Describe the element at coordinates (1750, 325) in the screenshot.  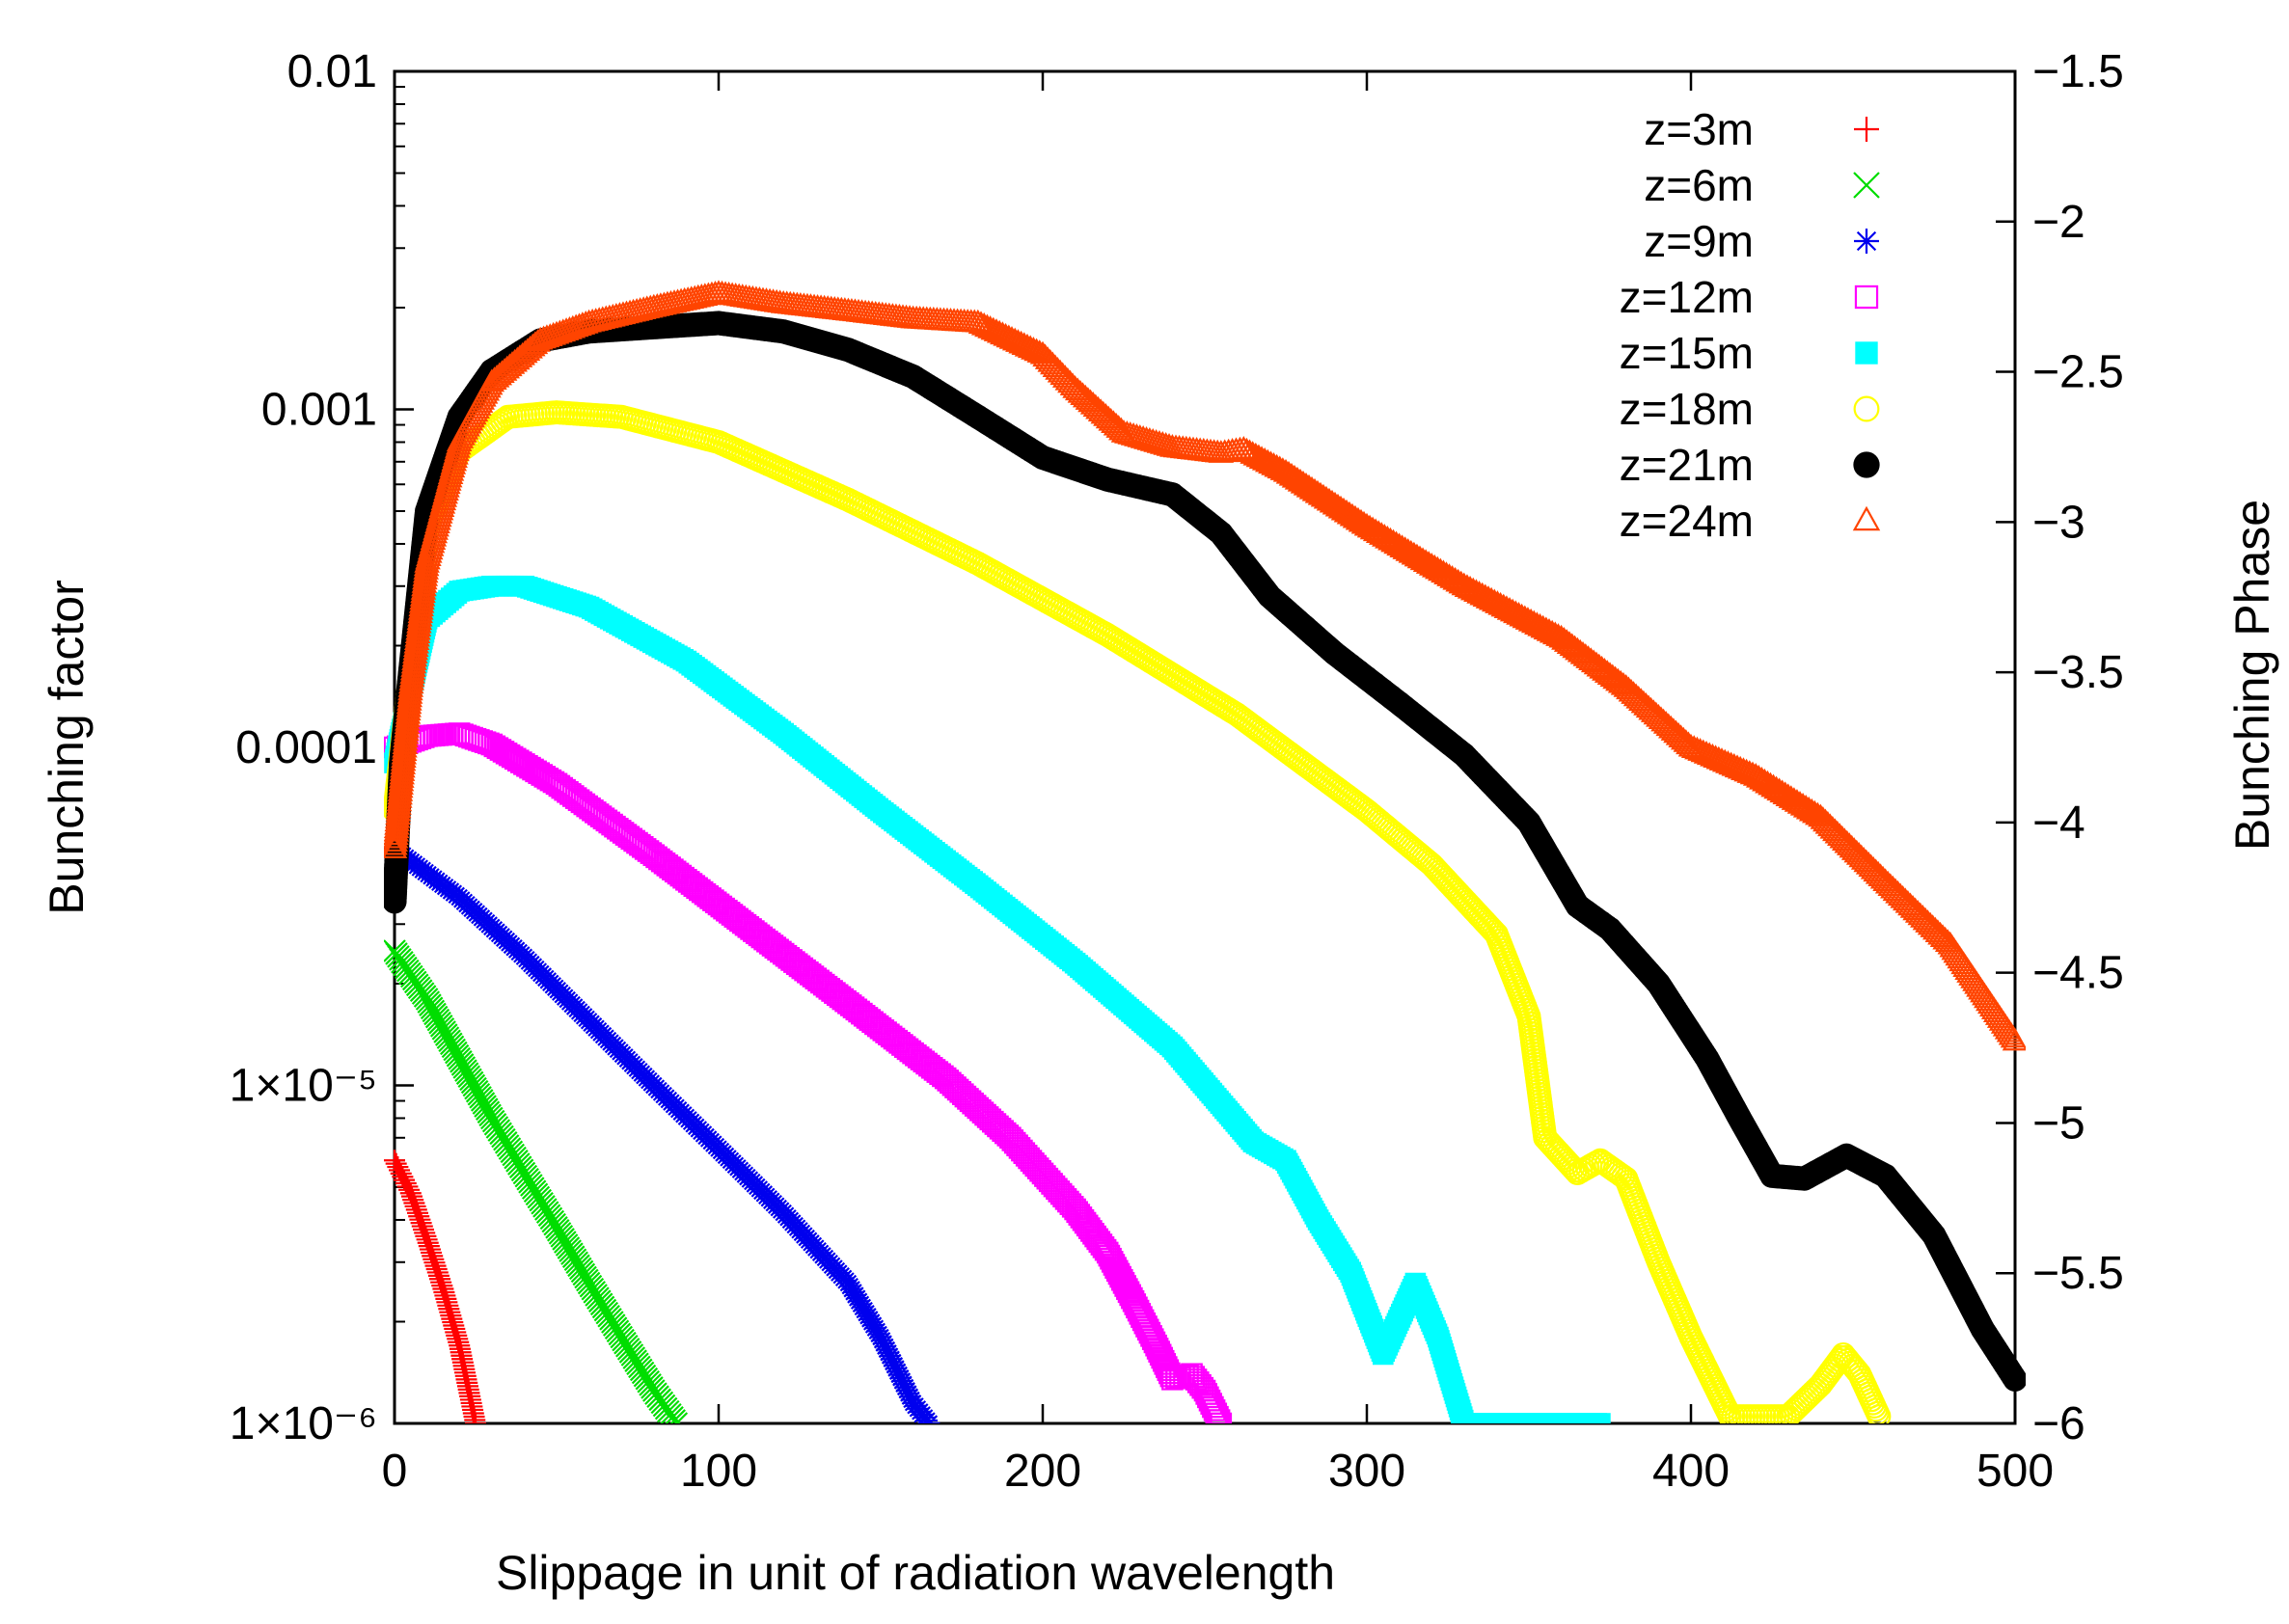
I see `legend: z=3m z=6m z=9m z=12m z=15m z=18m z=21m z=24m` at that location.